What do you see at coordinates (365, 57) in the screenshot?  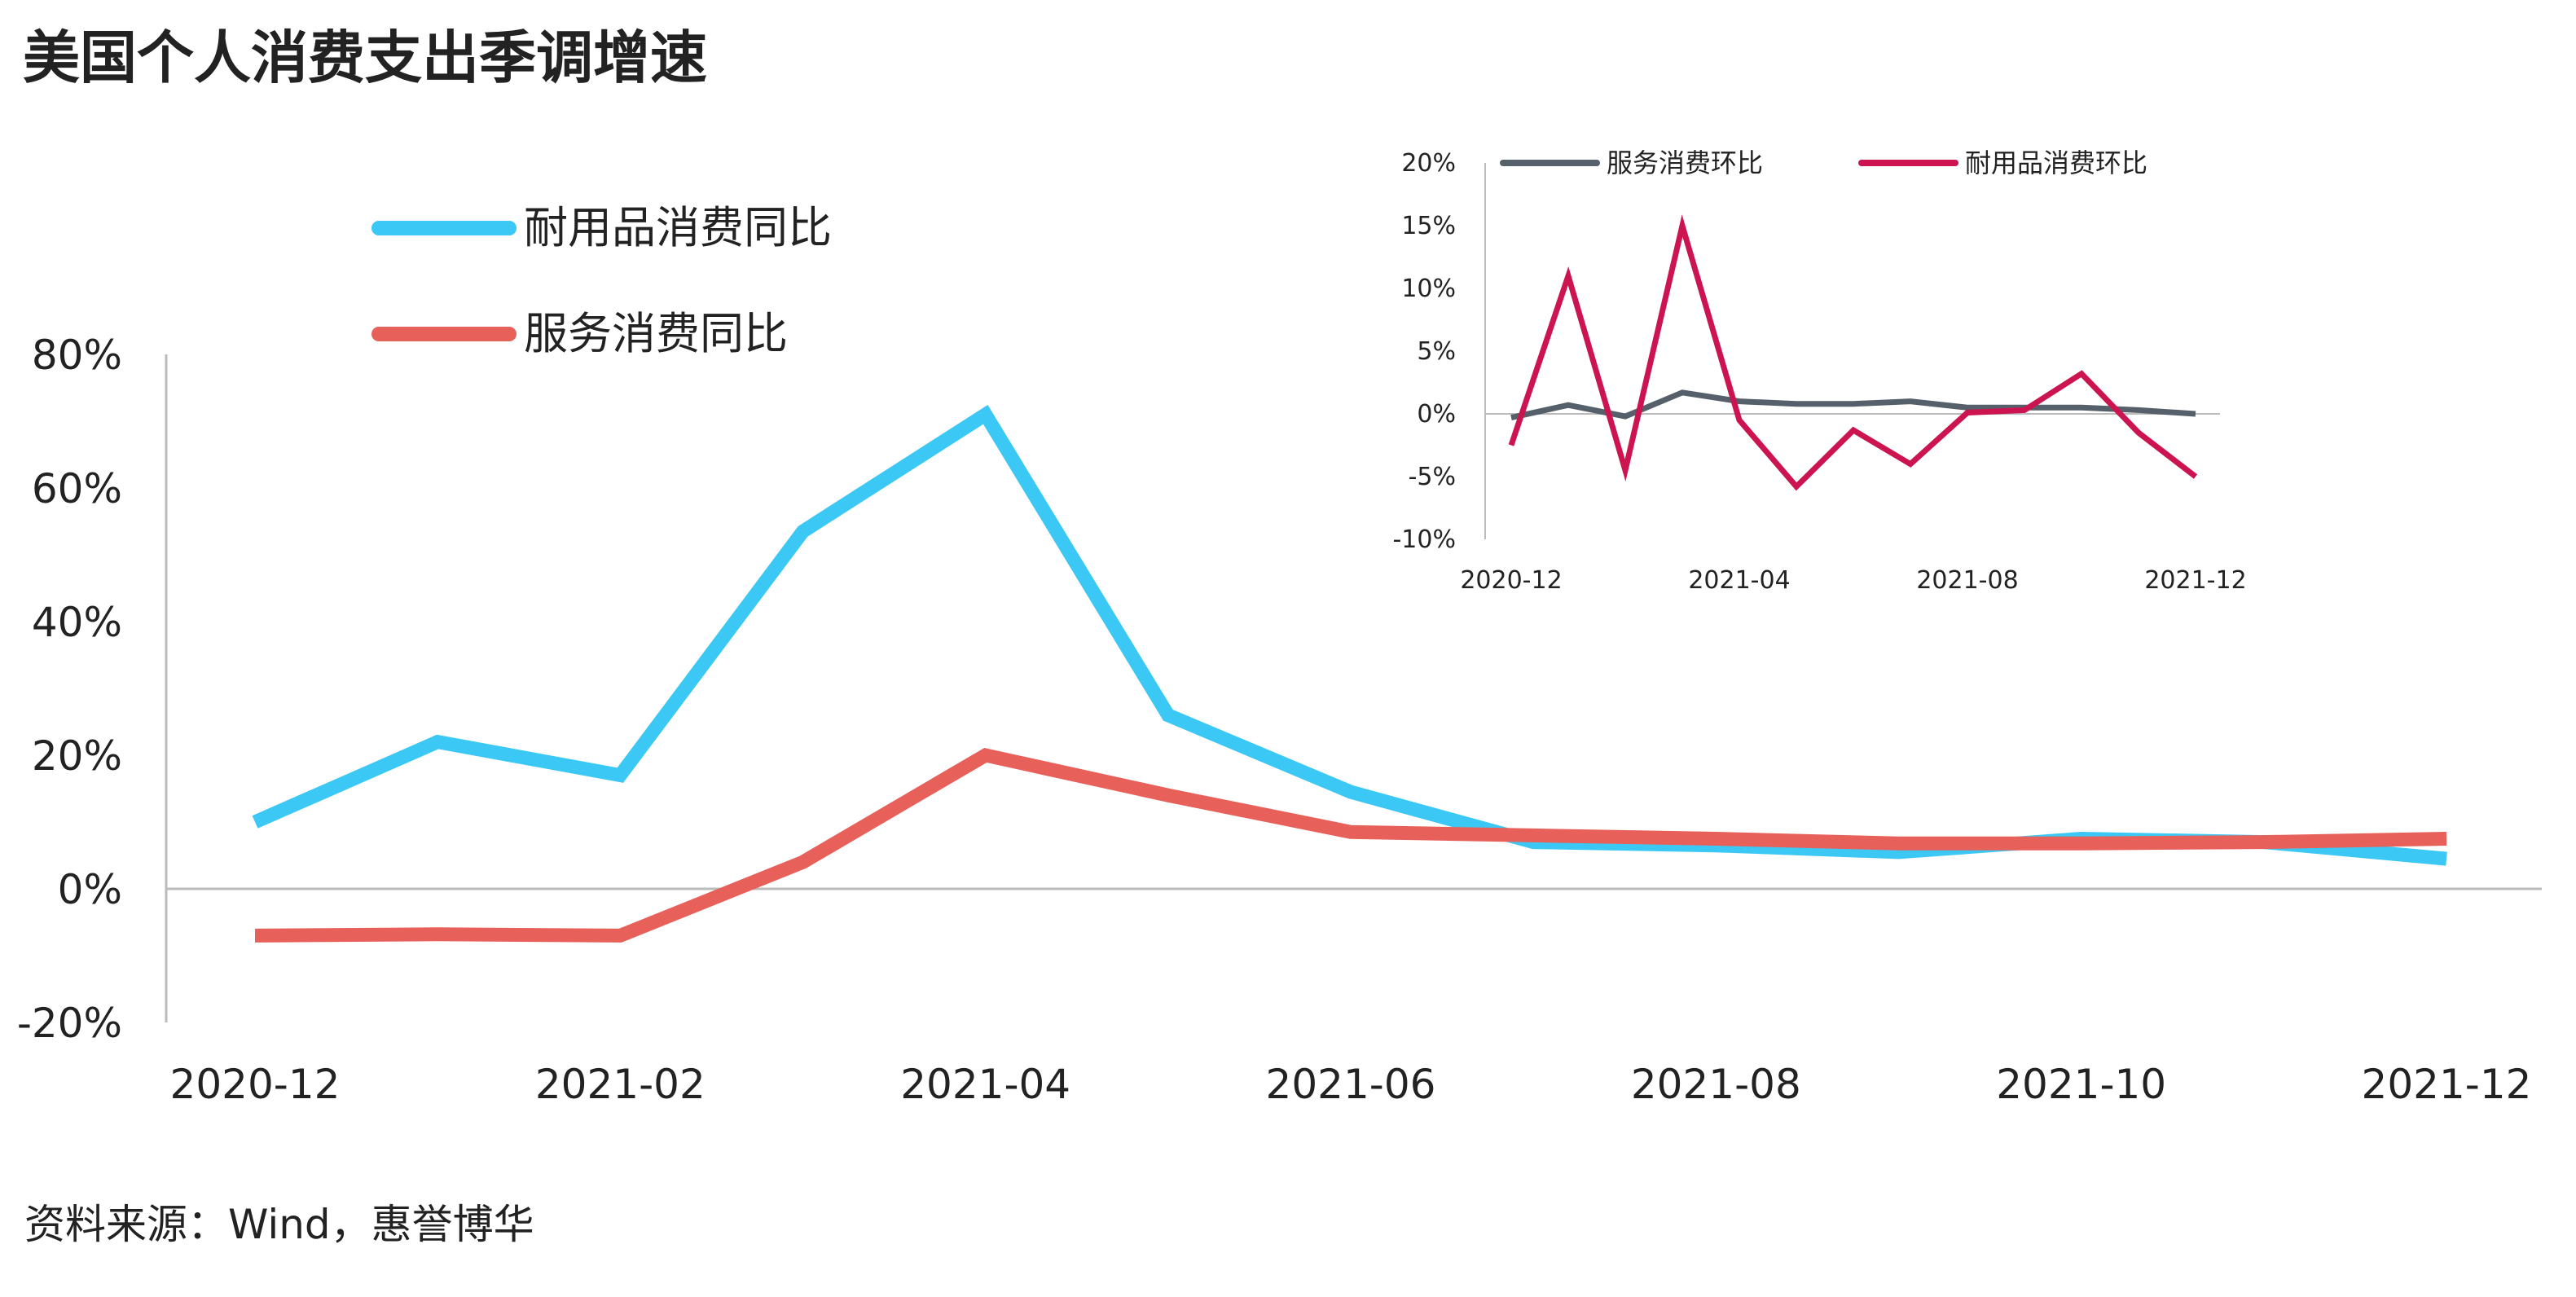 I see `page-title: 美国个人消费支出季调增速` at bounding box center [365, 57].